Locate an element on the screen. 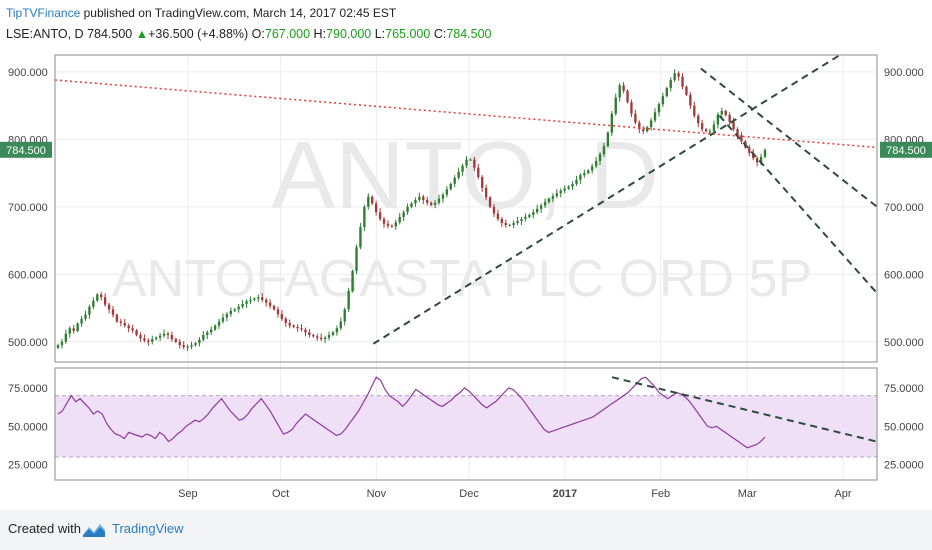 The height and width of the screenshot is (550, 932). left-y-tick-label: 900.000 is located at coordinates (28, 73).